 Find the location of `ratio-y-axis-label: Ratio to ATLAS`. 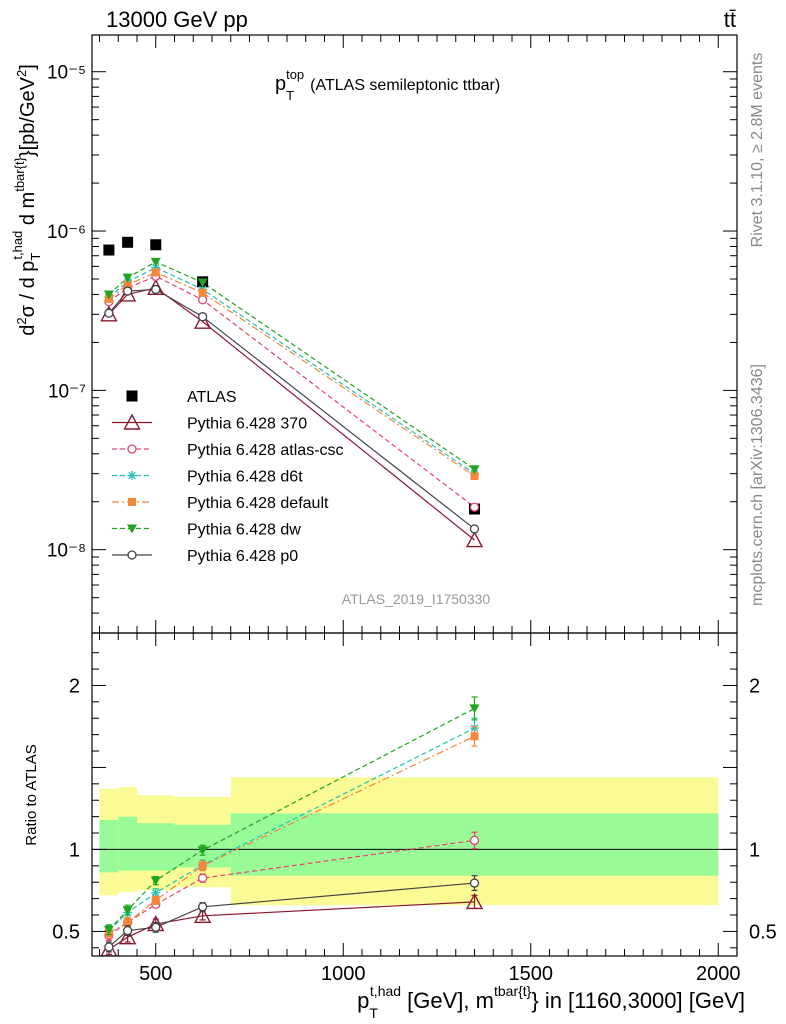

ratio-y-axis-label: Ratio to ATLAS is located at coordinates (31, 794).